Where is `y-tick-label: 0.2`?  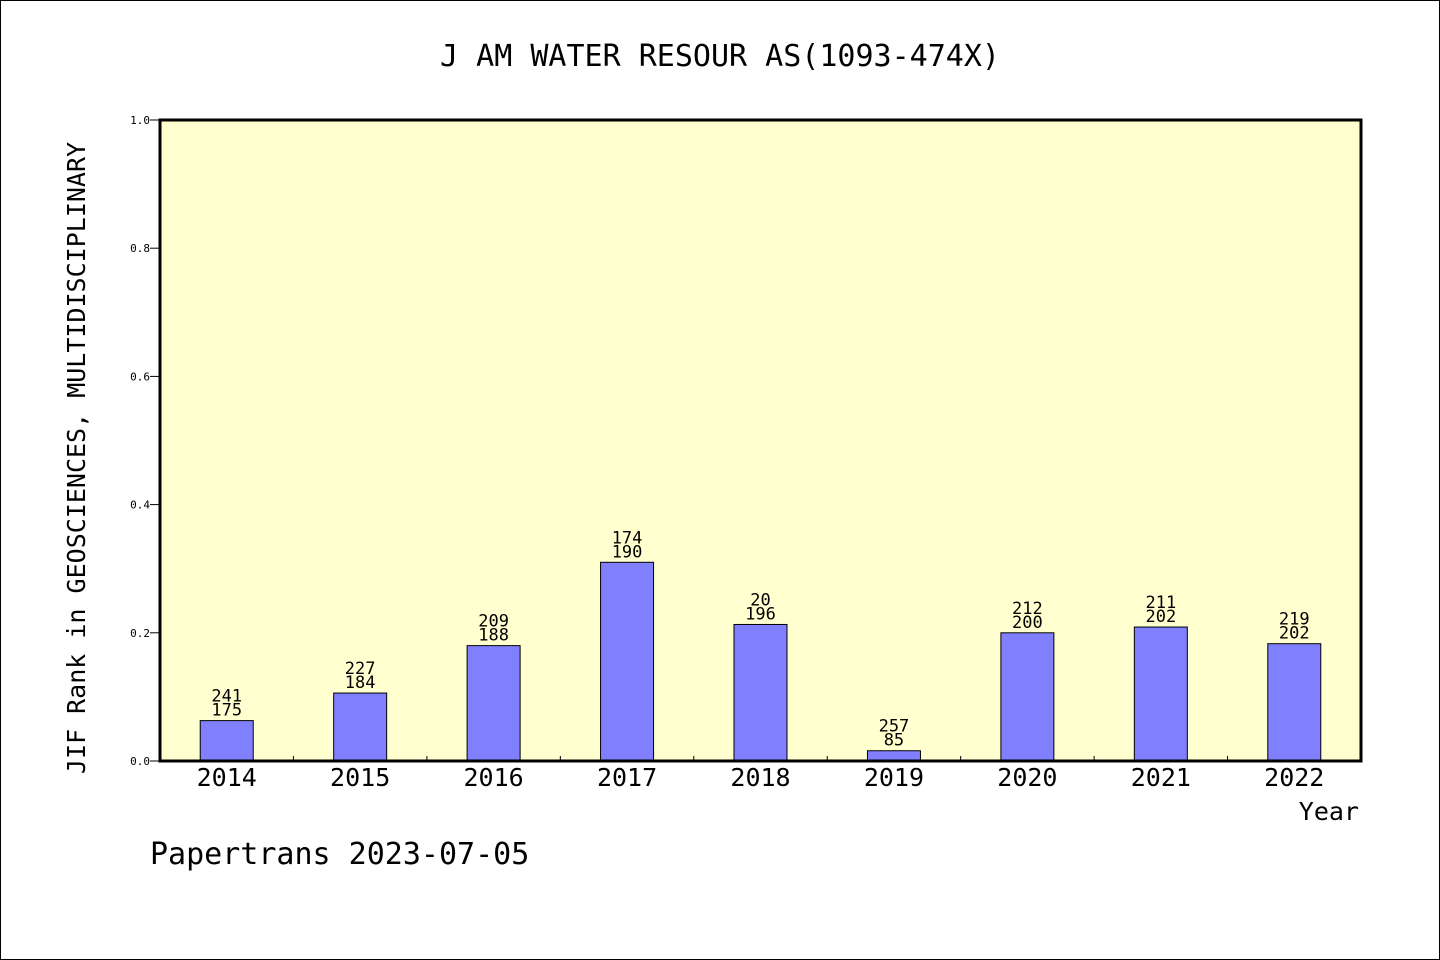
y-tick-label: 0.2 is located at coordinates (140, 633).